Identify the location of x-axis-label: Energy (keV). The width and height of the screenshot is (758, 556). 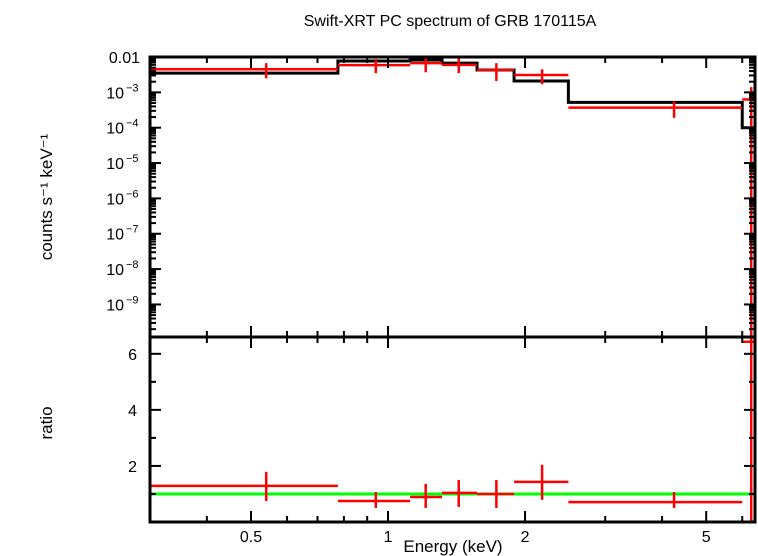
(452, 546).